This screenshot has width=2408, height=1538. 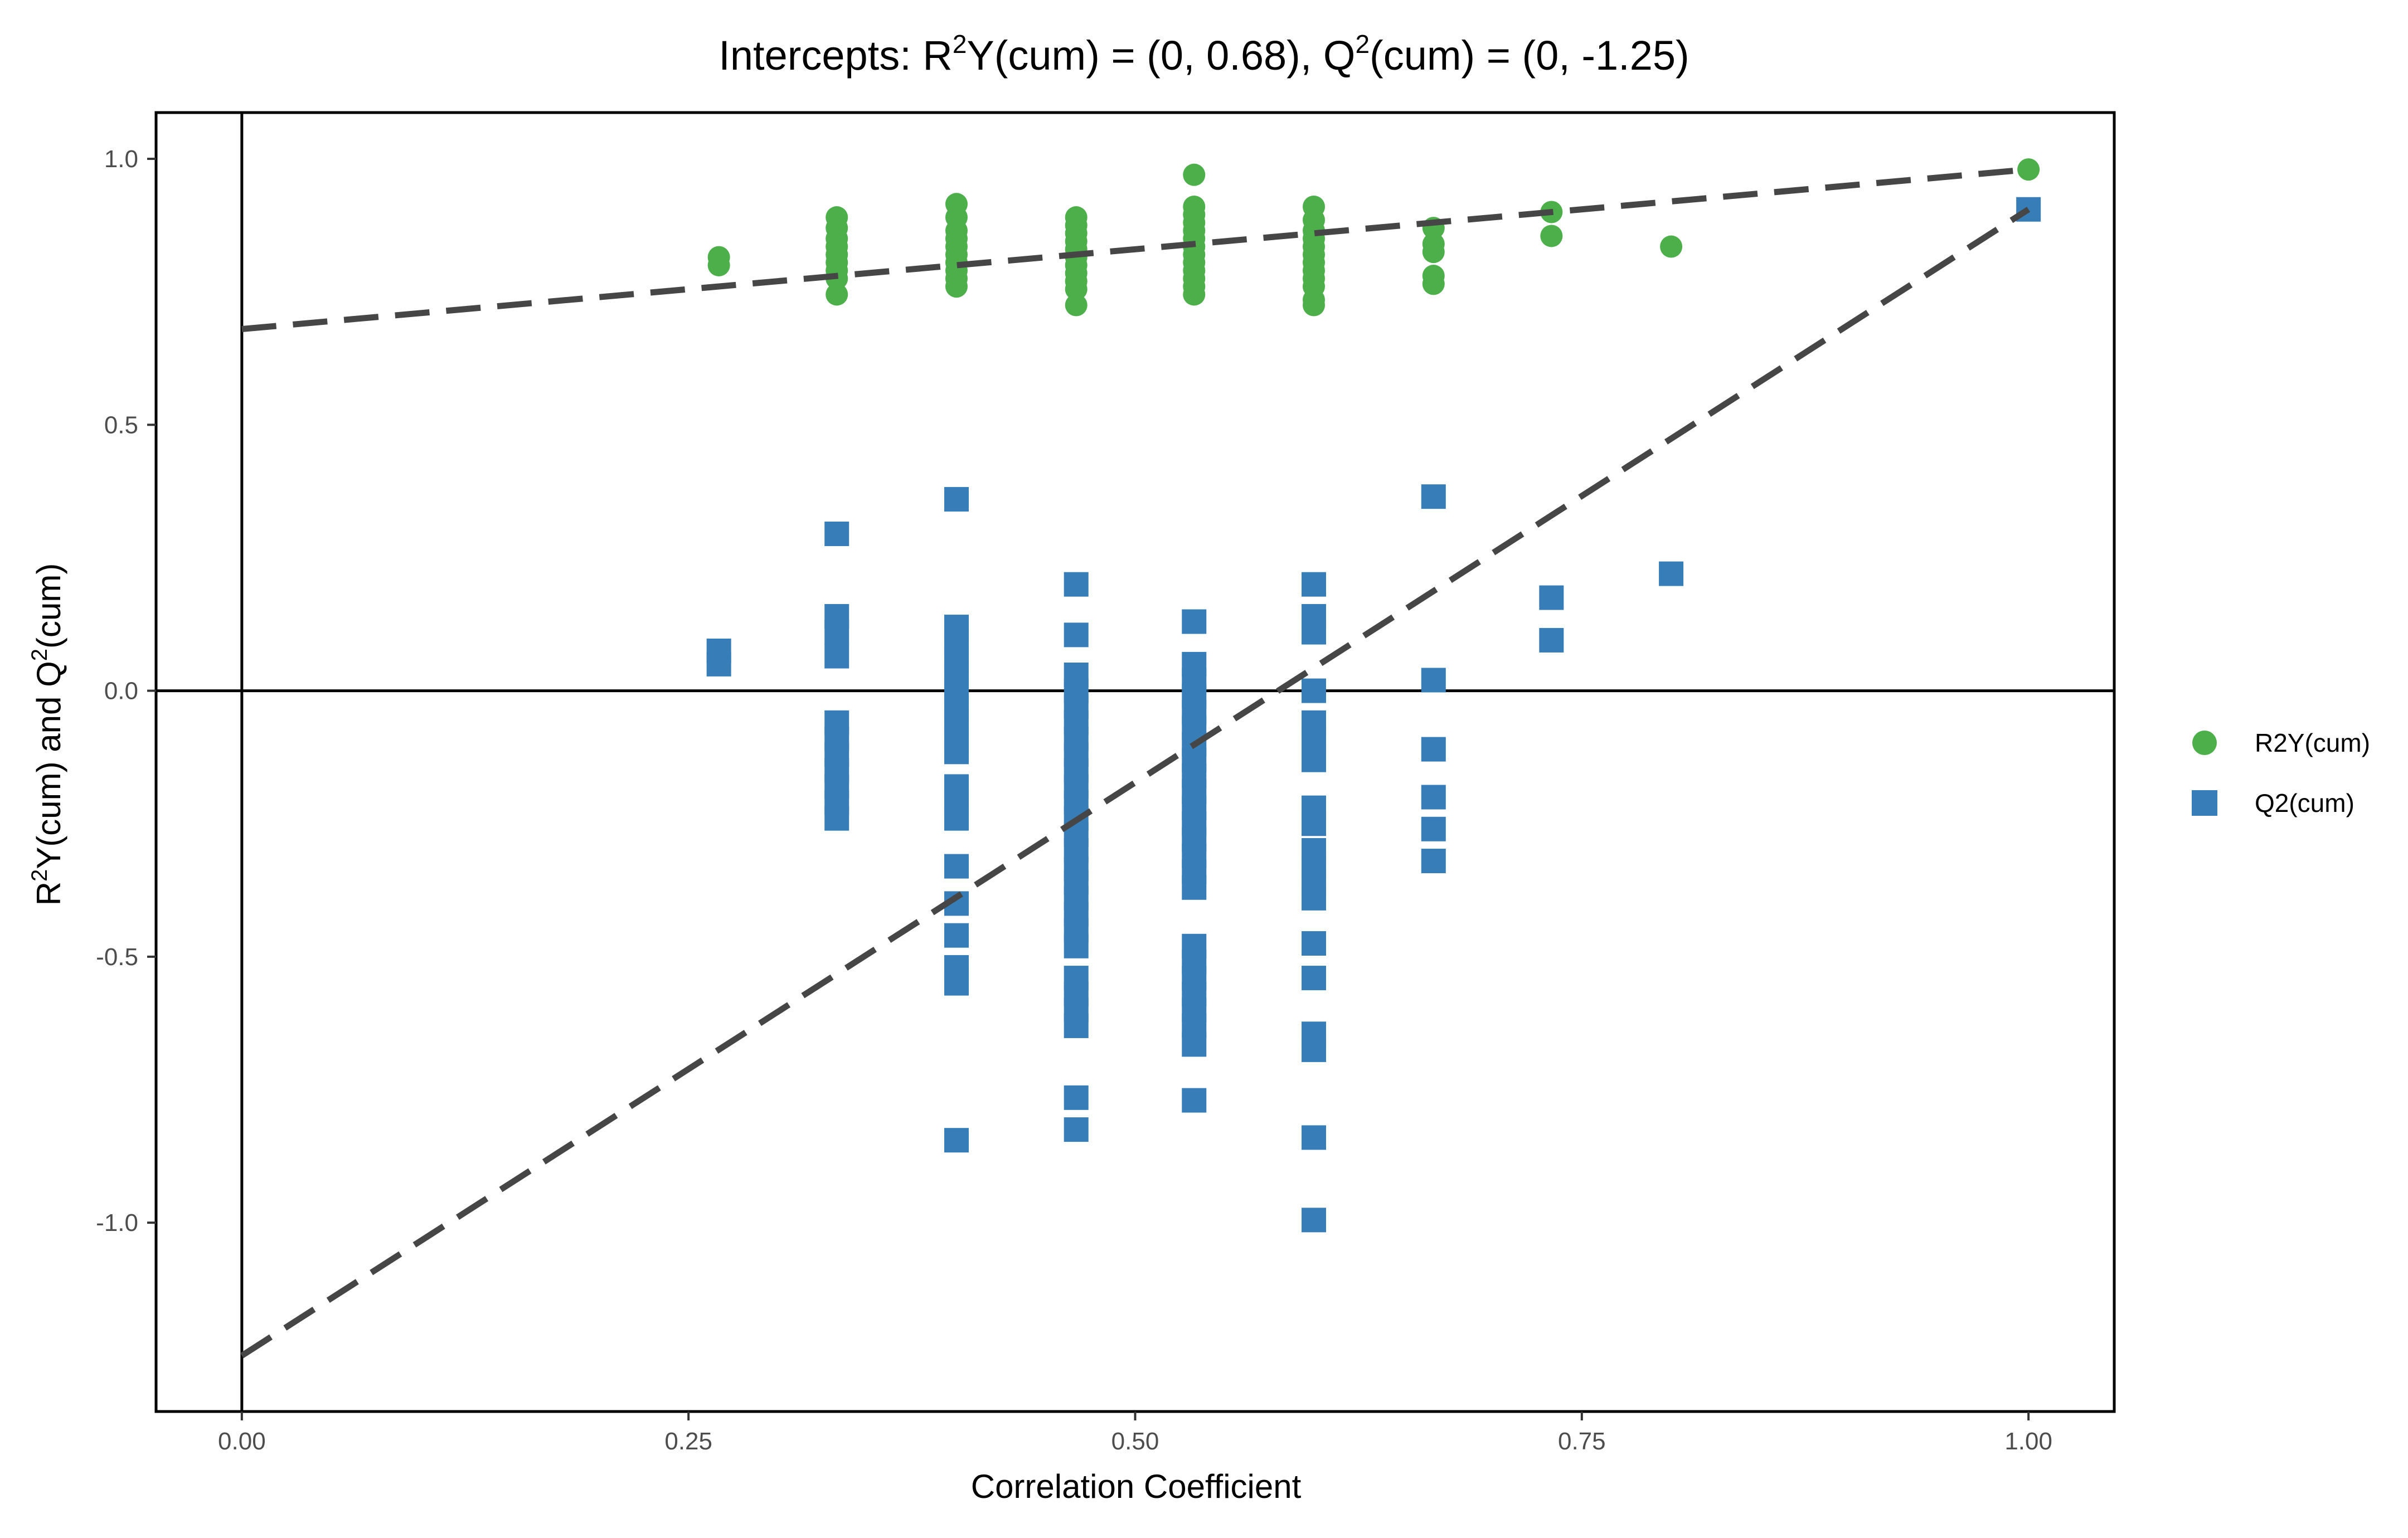 What do you see at coordinates (242, 1441) in the screenshot?
I see `x-tick-label: 0.00` at bounding box center [242, 1441].